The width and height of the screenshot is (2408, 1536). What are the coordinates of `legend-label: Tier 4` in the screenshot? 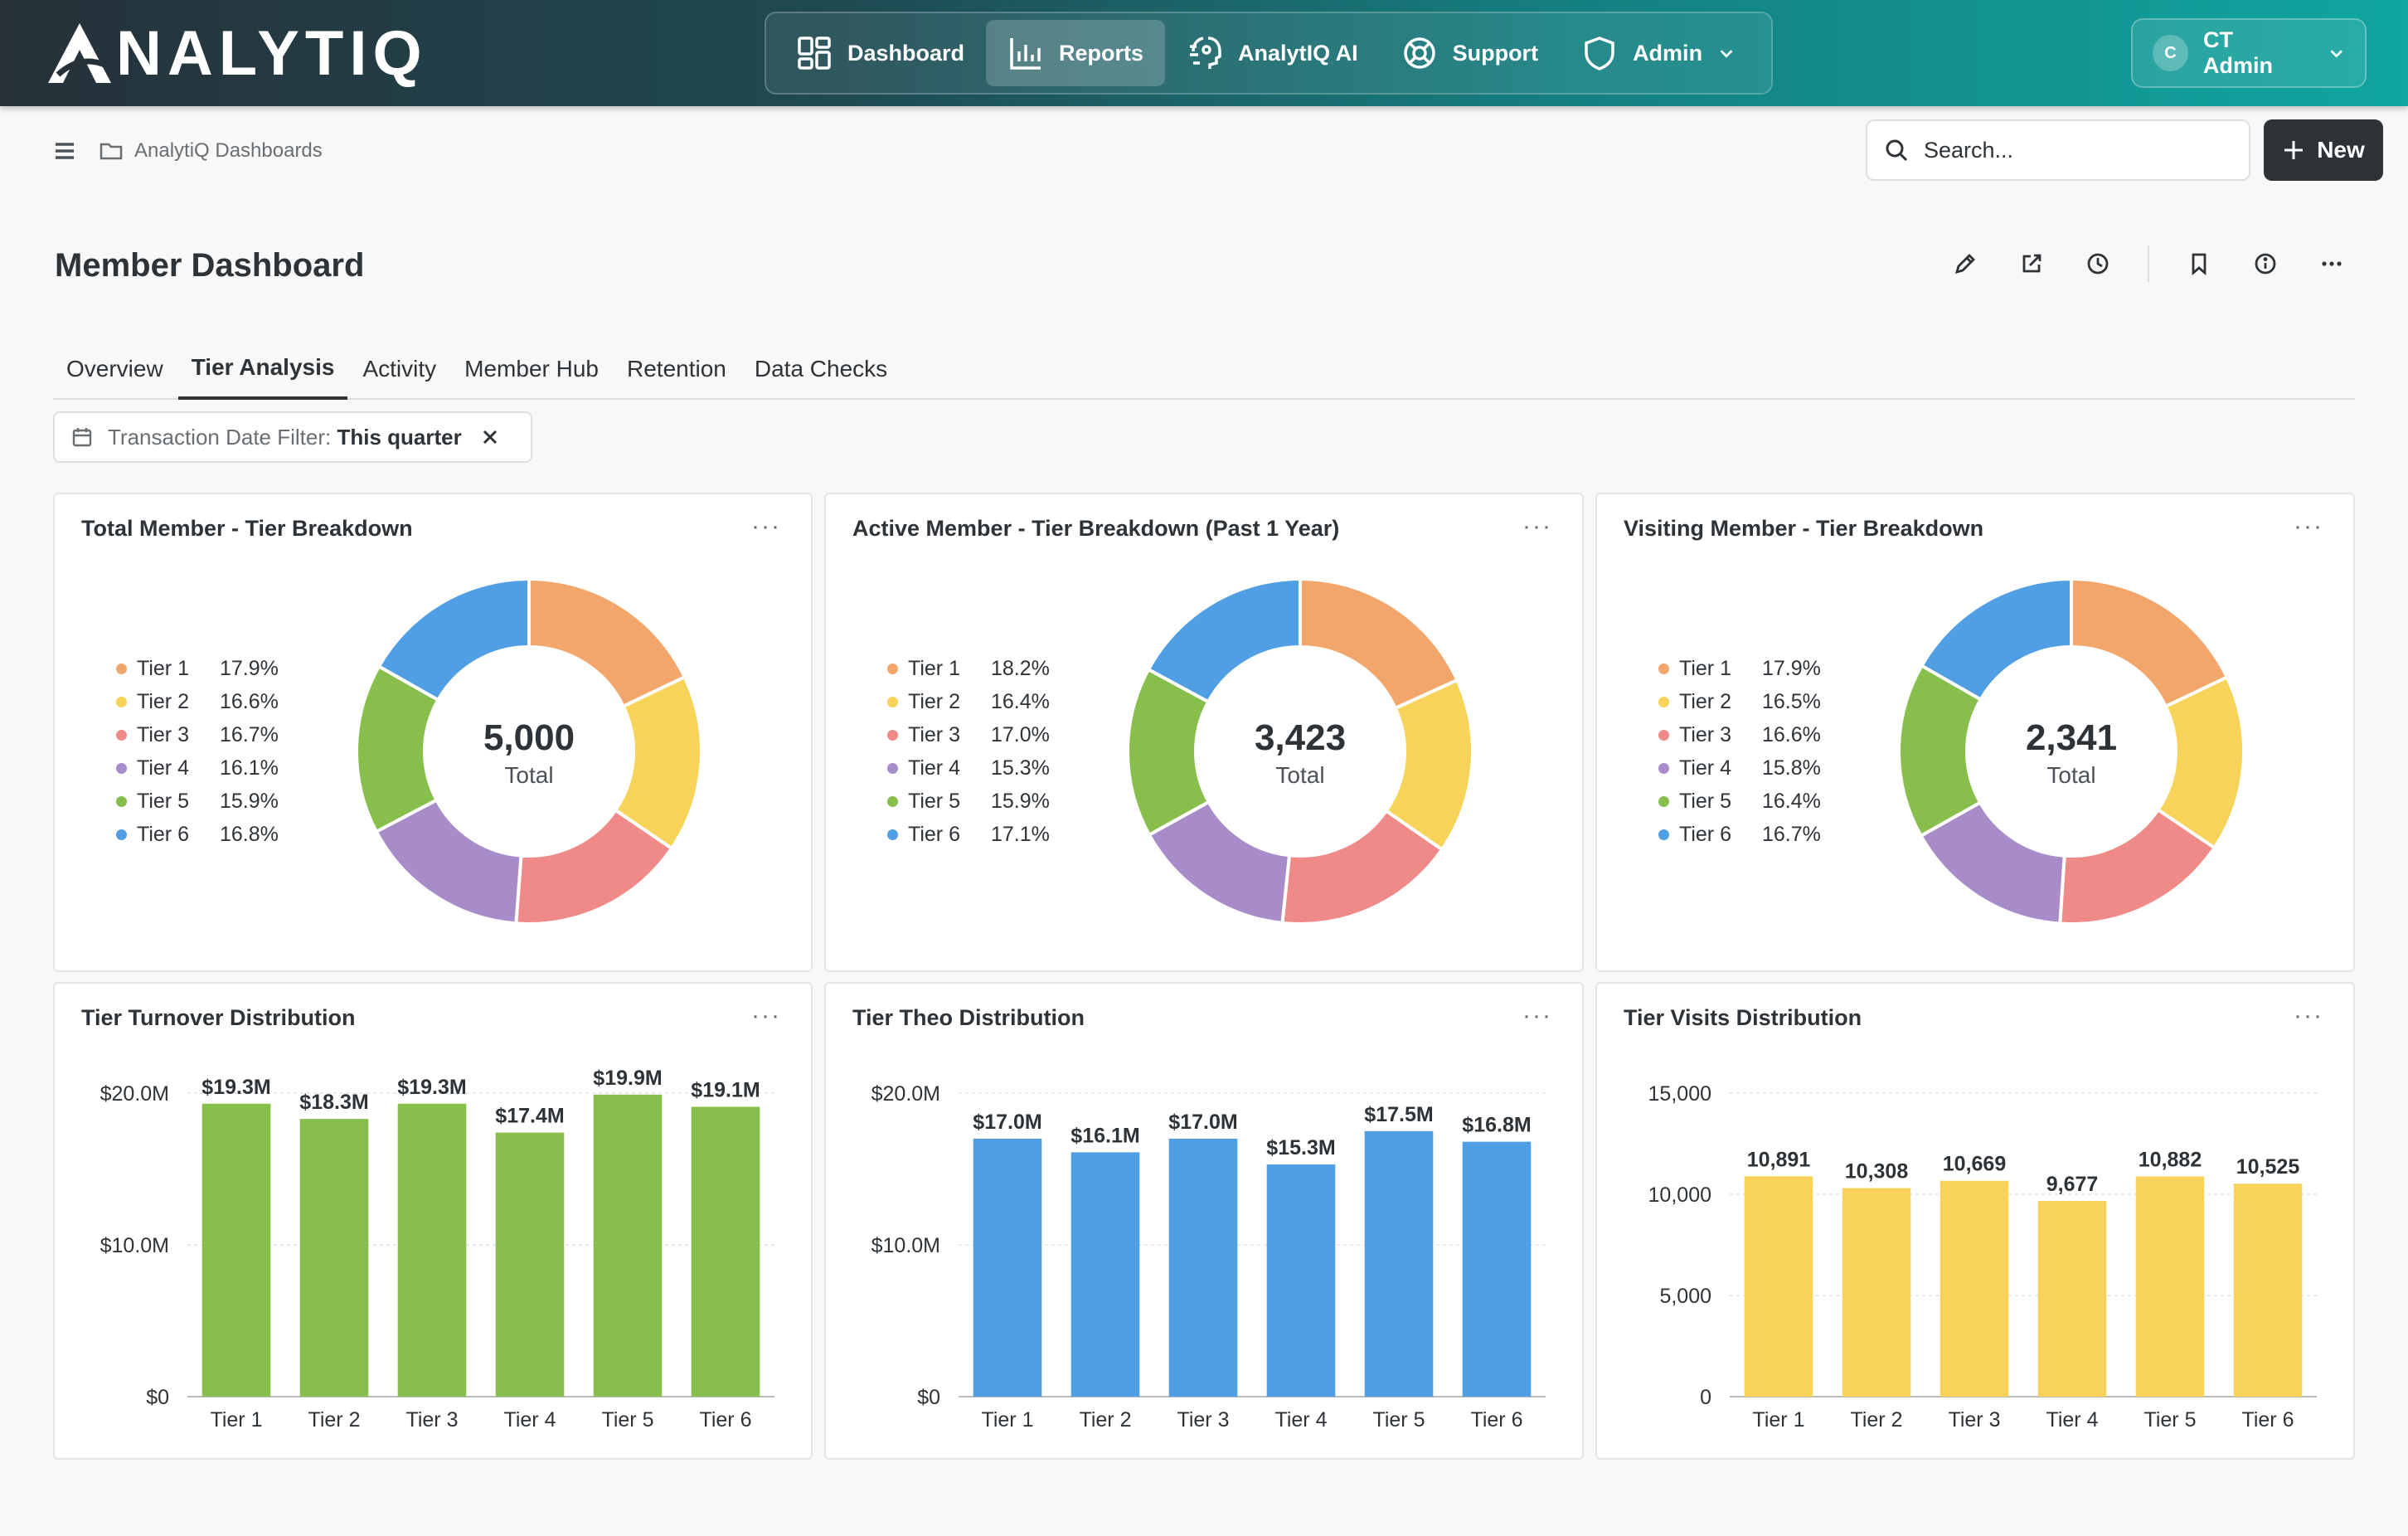 It's located at (163, 768).